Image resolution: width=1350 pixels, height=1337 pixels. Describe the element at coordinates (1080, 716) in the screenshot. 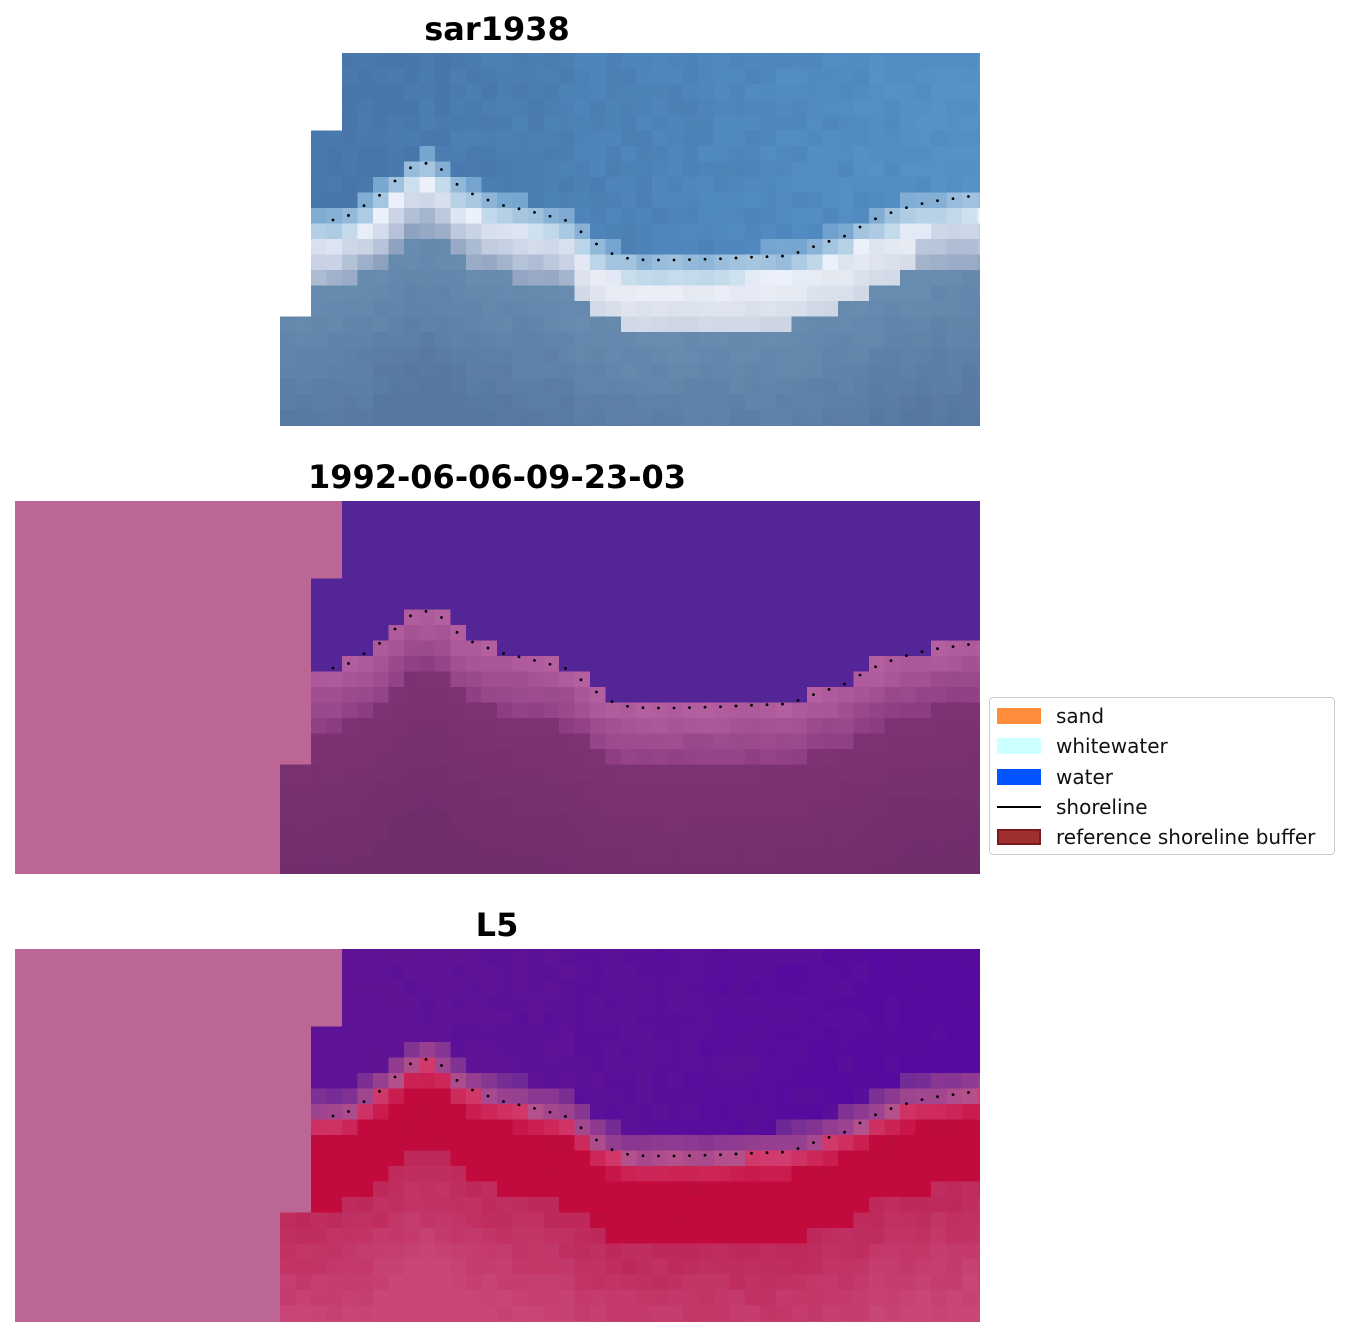

I see `legend-label-sand: sand` at that location.